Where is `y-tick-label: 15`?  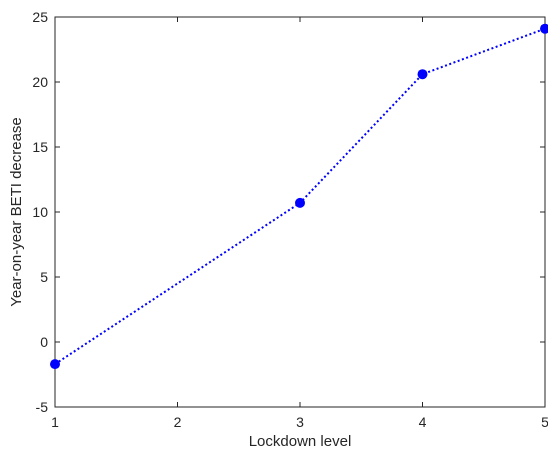 y-tick-label: 15 is located at coordinates (40, 147).